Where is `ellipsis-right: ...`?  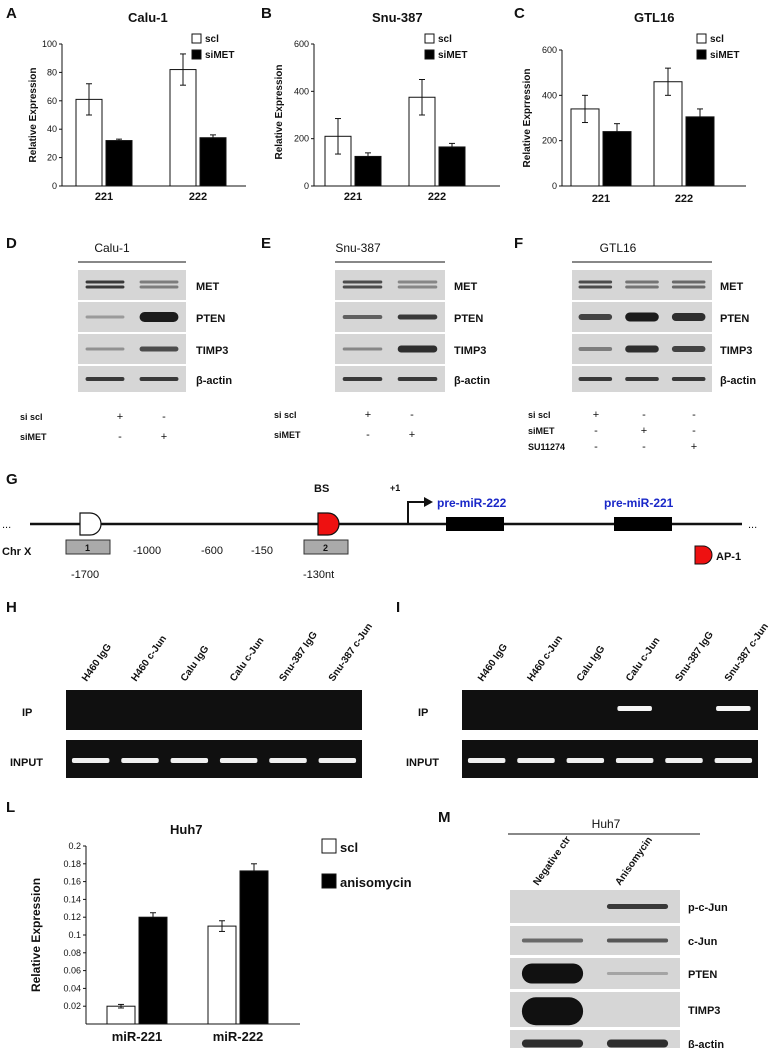 ellipsis-right: ... is located at coordinates (752, 525).